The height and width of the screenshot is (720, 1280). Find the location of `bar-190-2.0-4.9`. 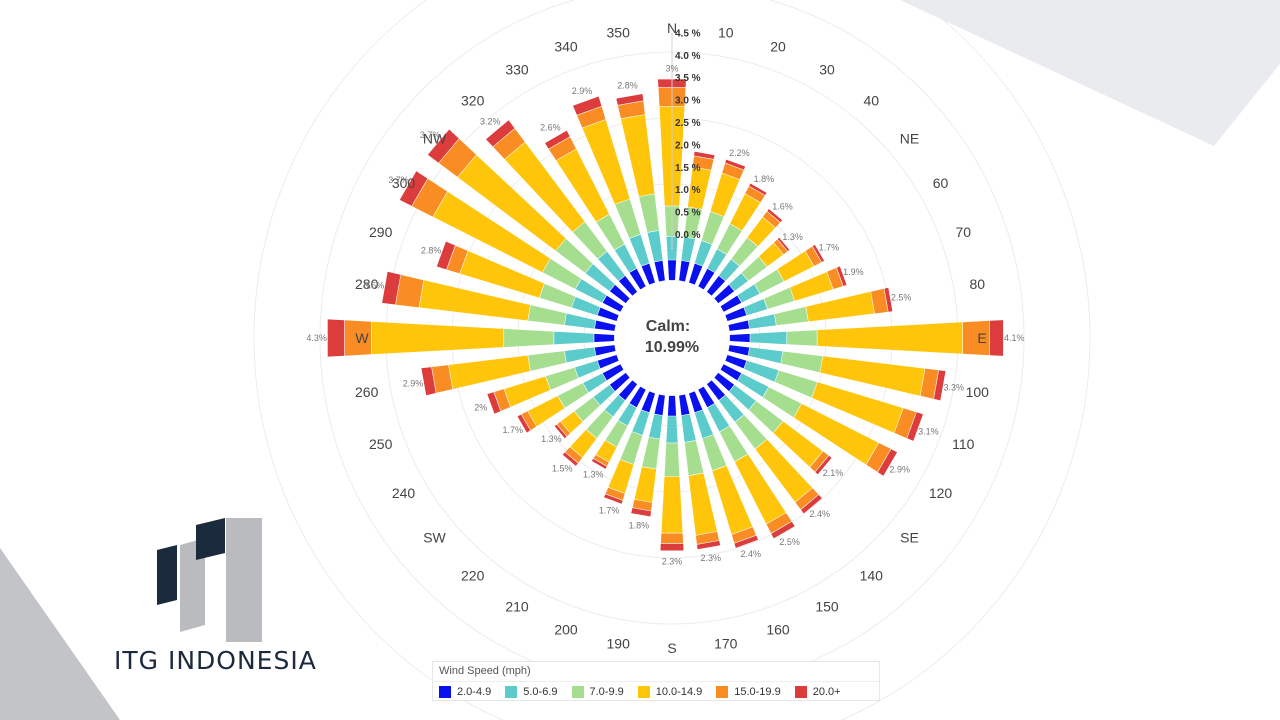

bar-190-2.0-4.9 is located at coordinates (659, 405).